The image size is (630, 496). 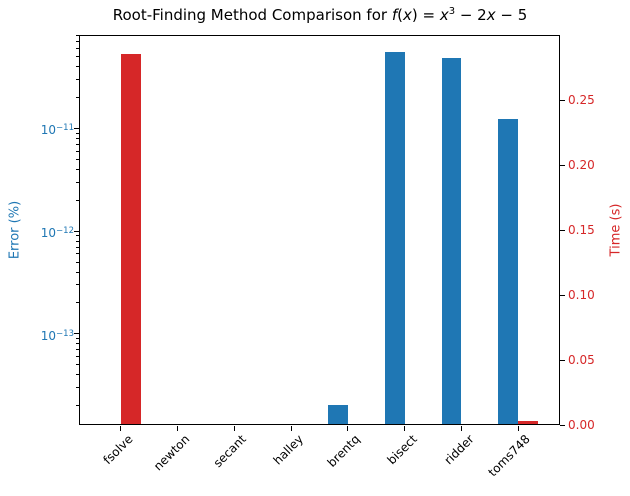 I want to click on y-right-tick-label: 0.00, so click(x=581, y=425).